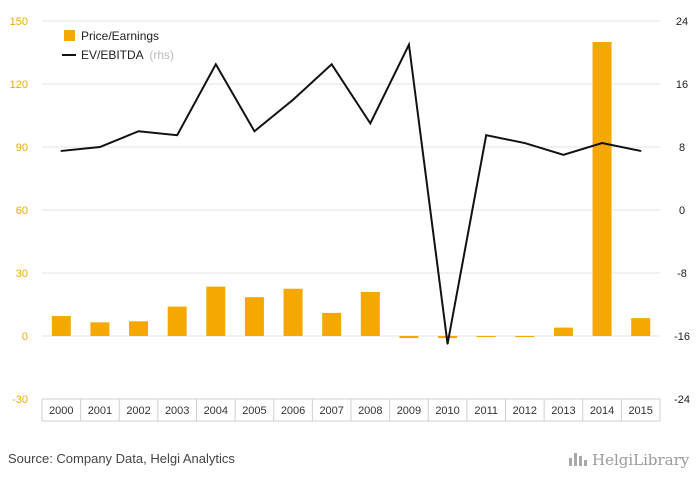  I want to click on y-right-tick-label: -24, so click(682, 400).